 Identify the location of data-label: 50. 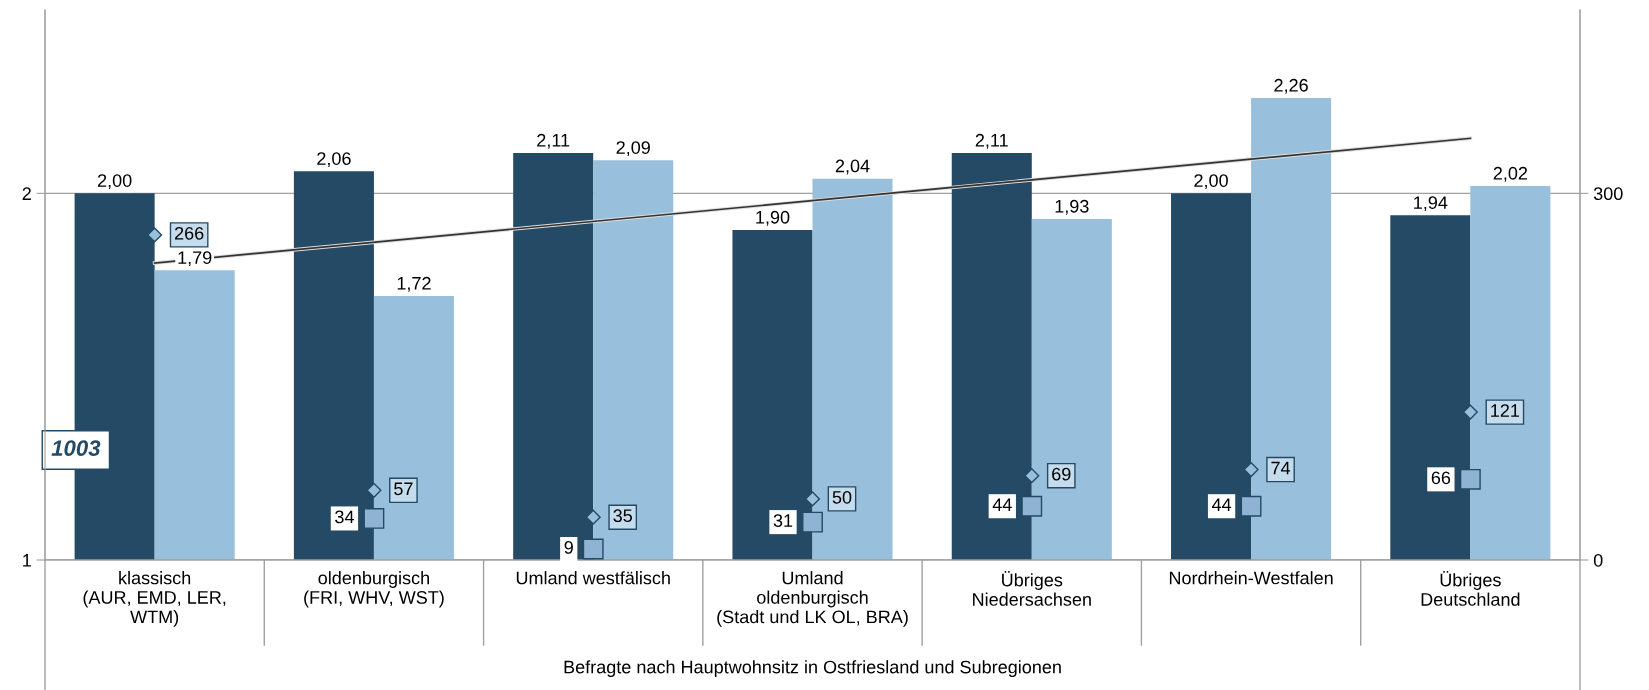
(842, 497).